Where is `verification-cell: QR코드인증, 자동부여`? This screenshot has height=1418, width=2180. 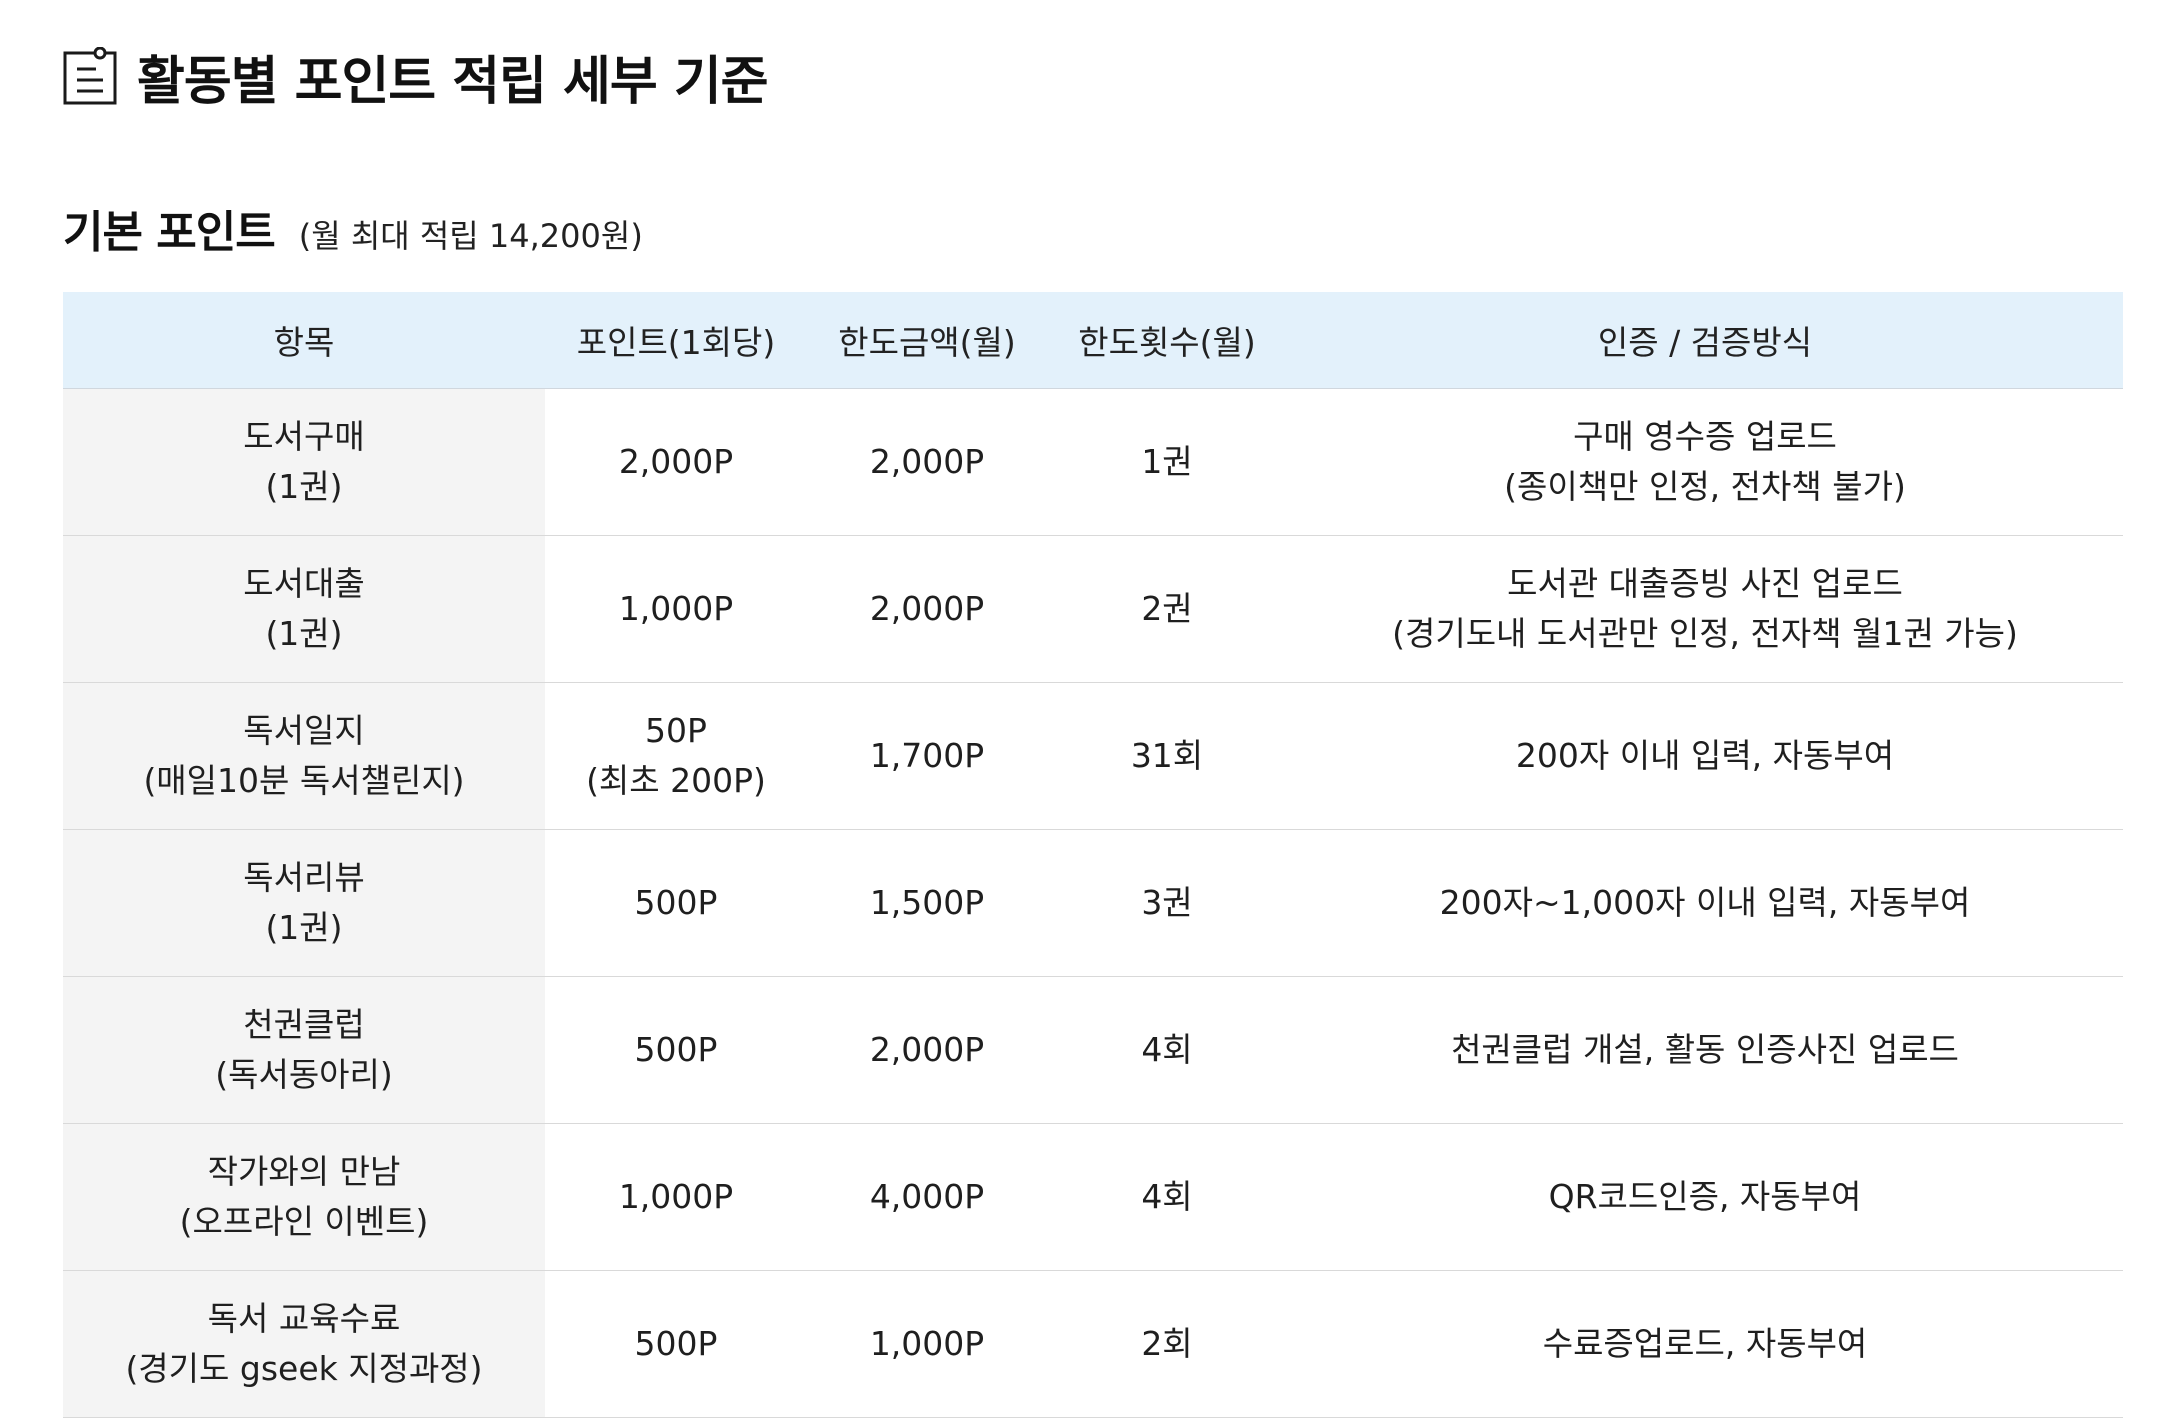
verification-cell: QR코드인증, 자동부여 is located at coordinates (1705, 1197).